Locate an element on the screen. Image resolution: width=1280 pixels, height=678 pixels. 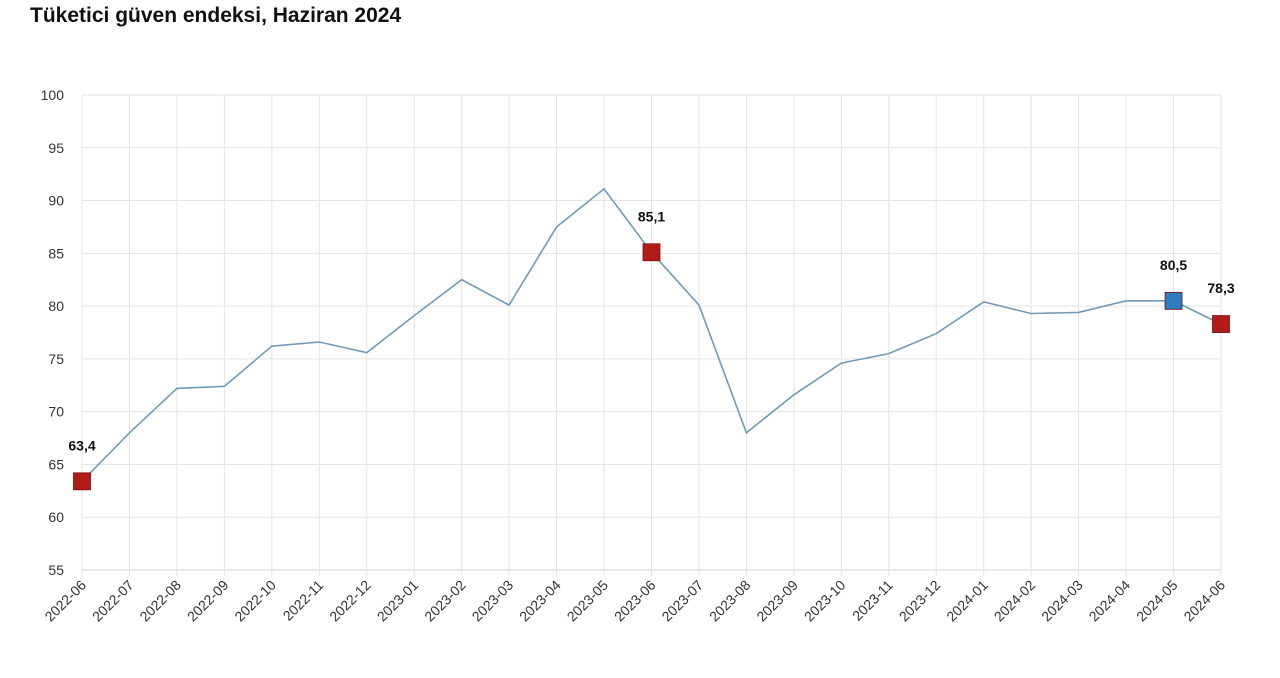
x-tick-label: 2024-02 is located at coordinates (1015, 601).